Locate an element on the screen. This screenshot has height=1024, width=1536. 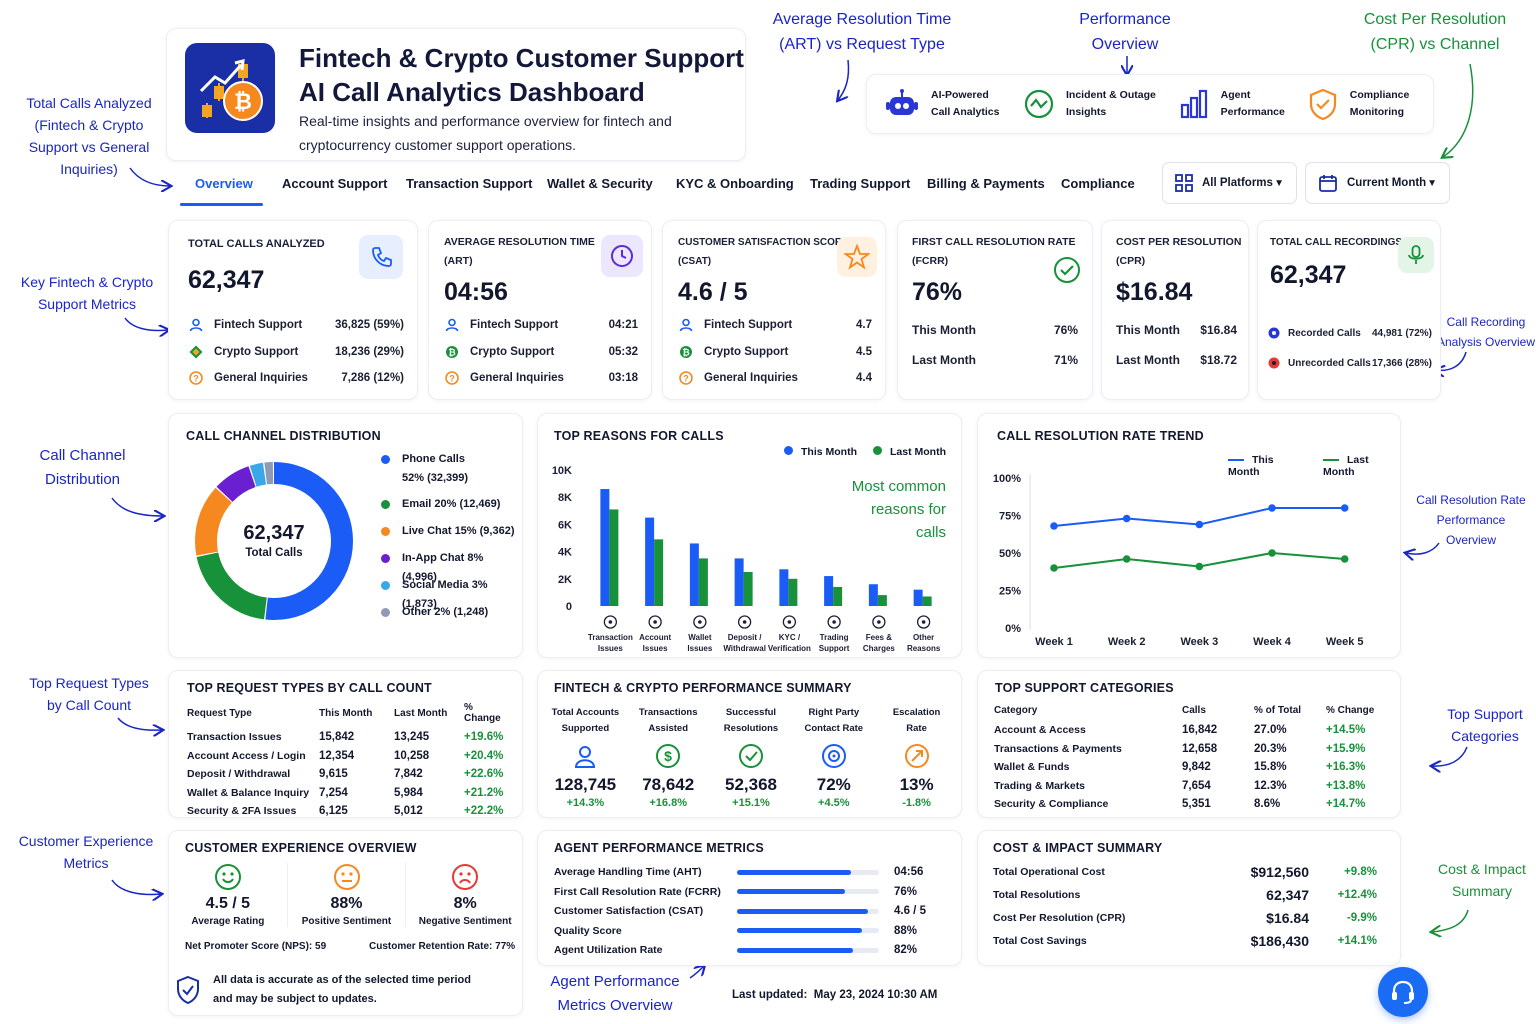
calendar-icon is located at coordinates (1328, 183).